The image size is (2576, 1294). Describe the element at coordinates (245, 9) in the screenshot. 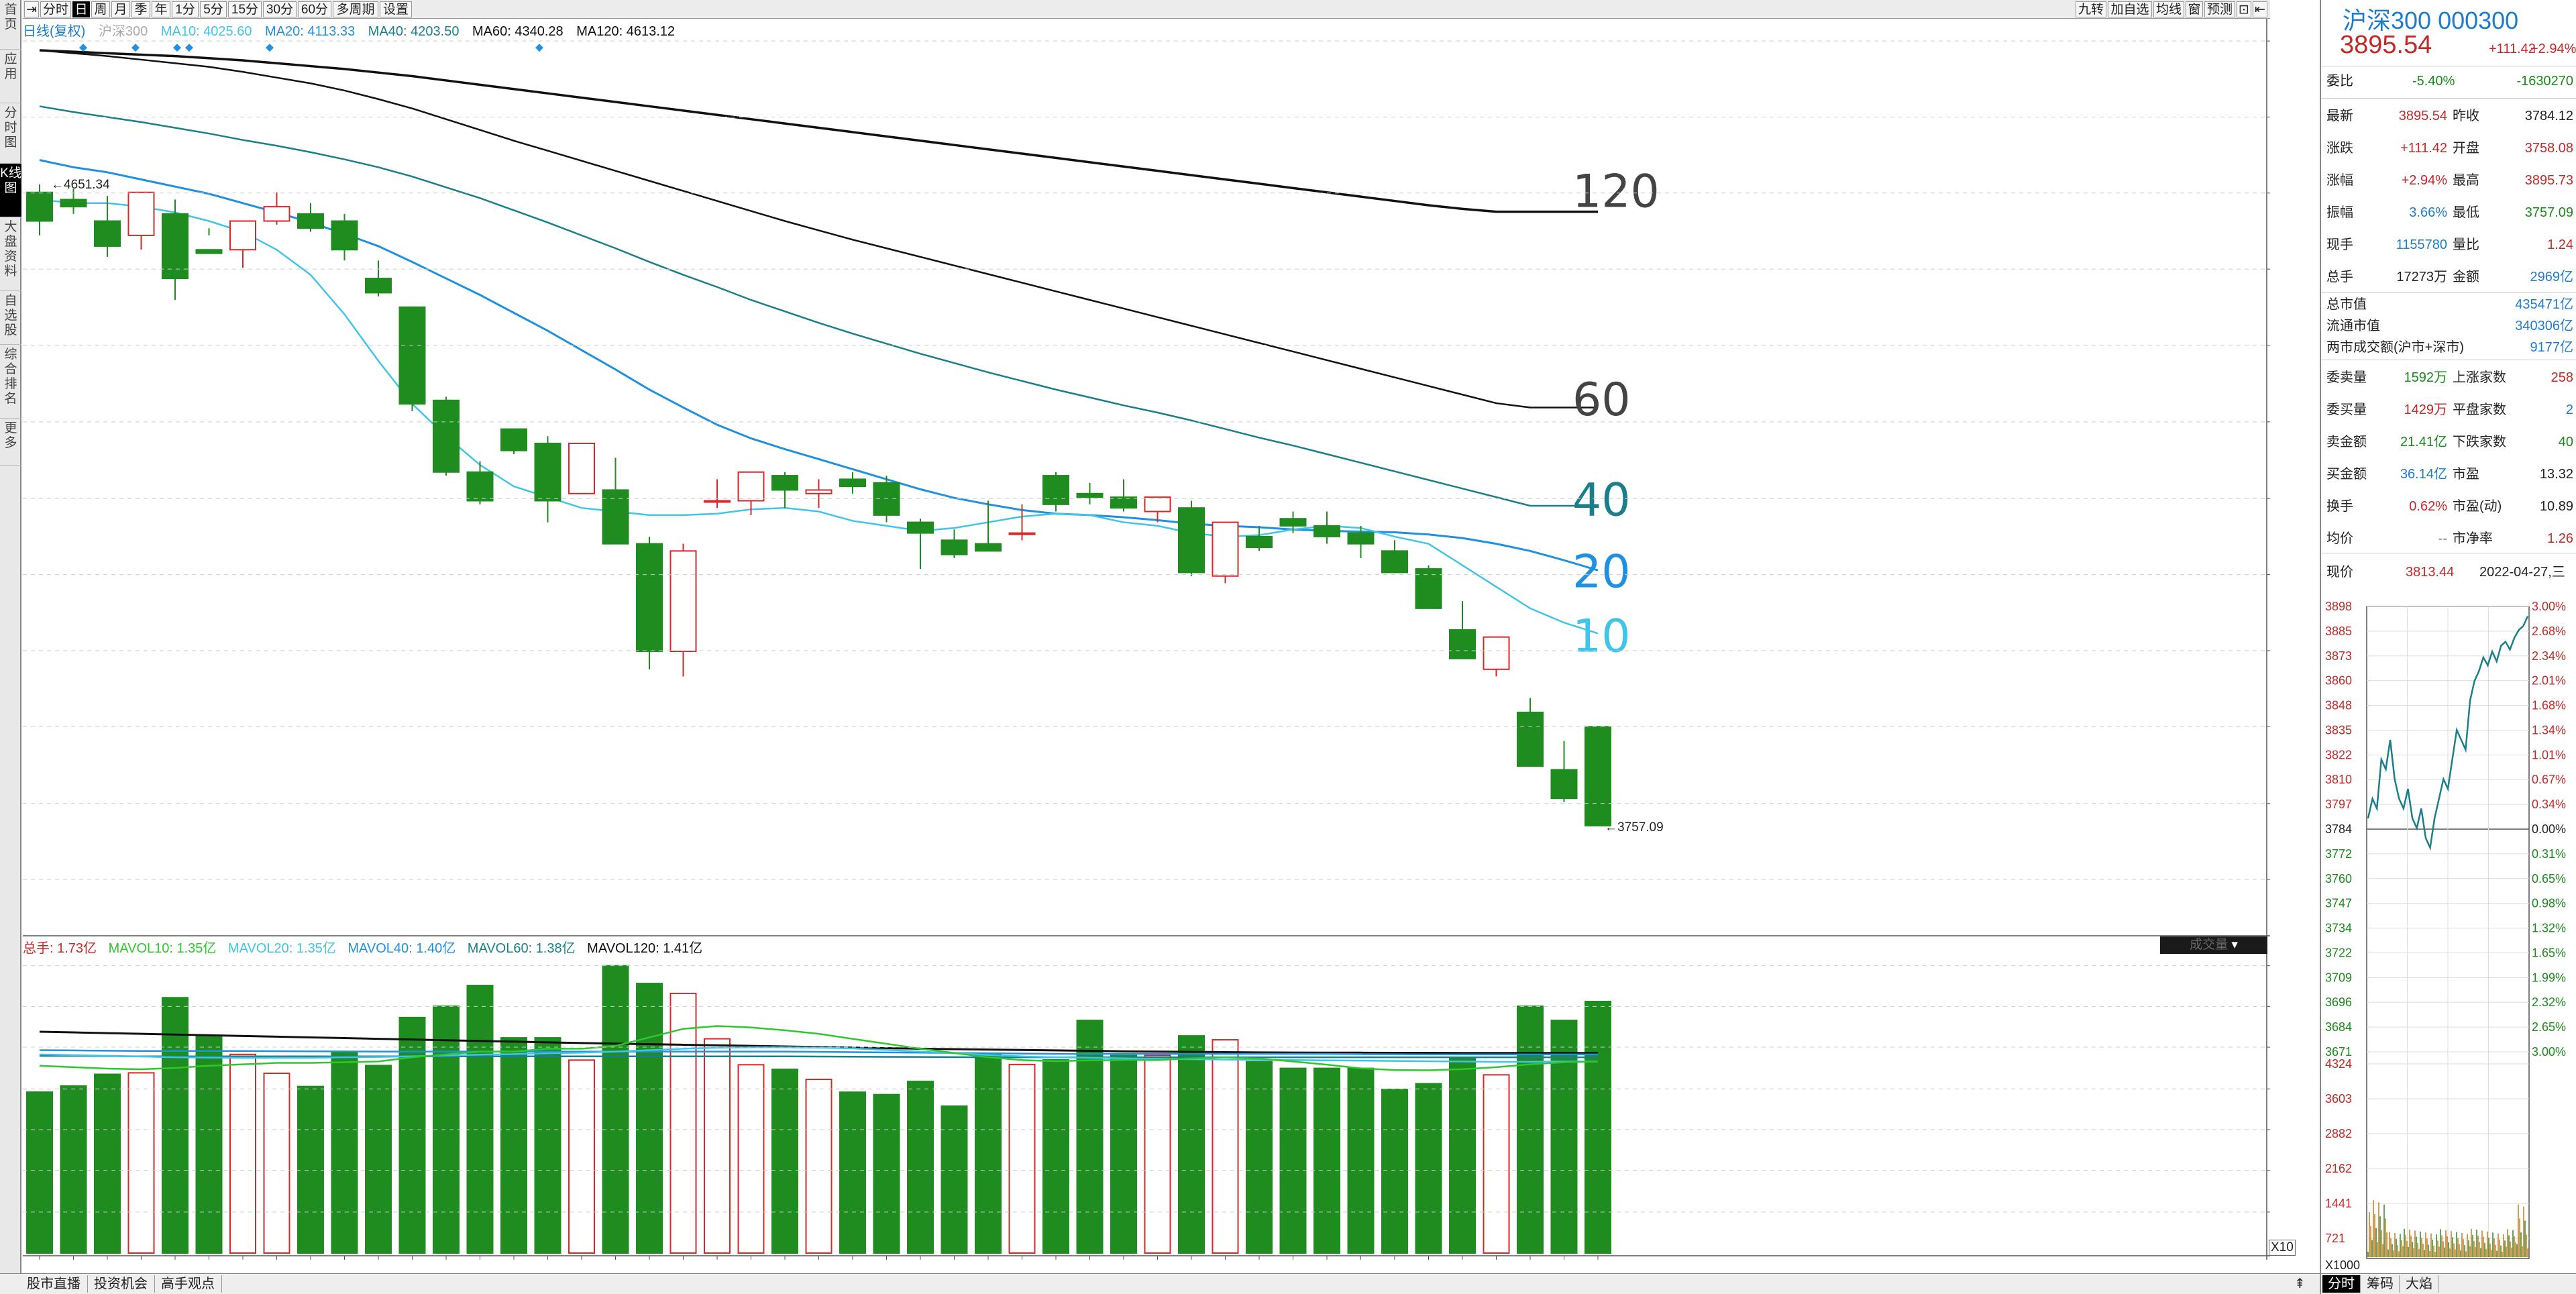

I see `tab-15min: 15分` at that location.